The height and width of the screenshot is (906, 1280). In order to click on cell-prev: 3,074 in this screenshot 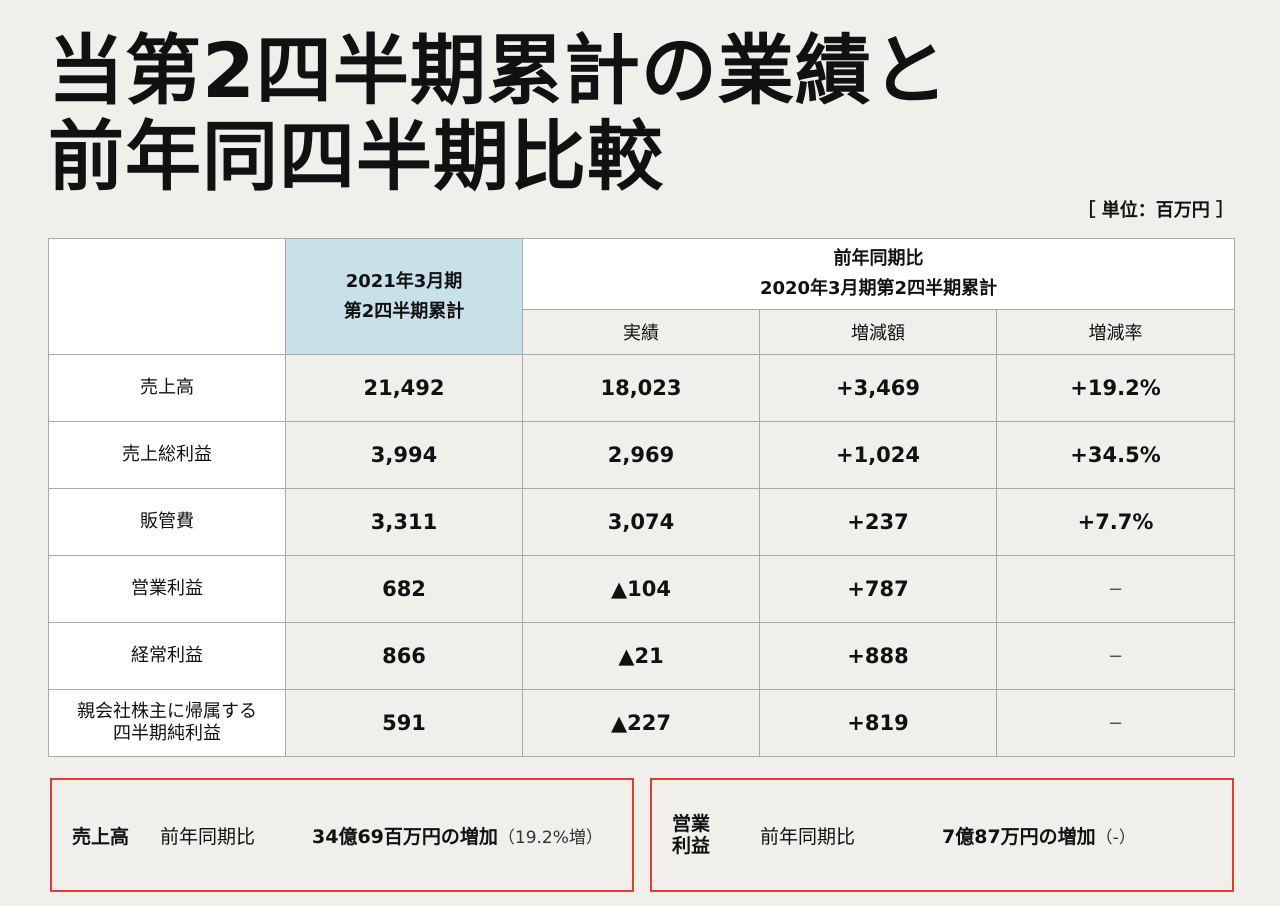, I will do `click(641, 522)`.